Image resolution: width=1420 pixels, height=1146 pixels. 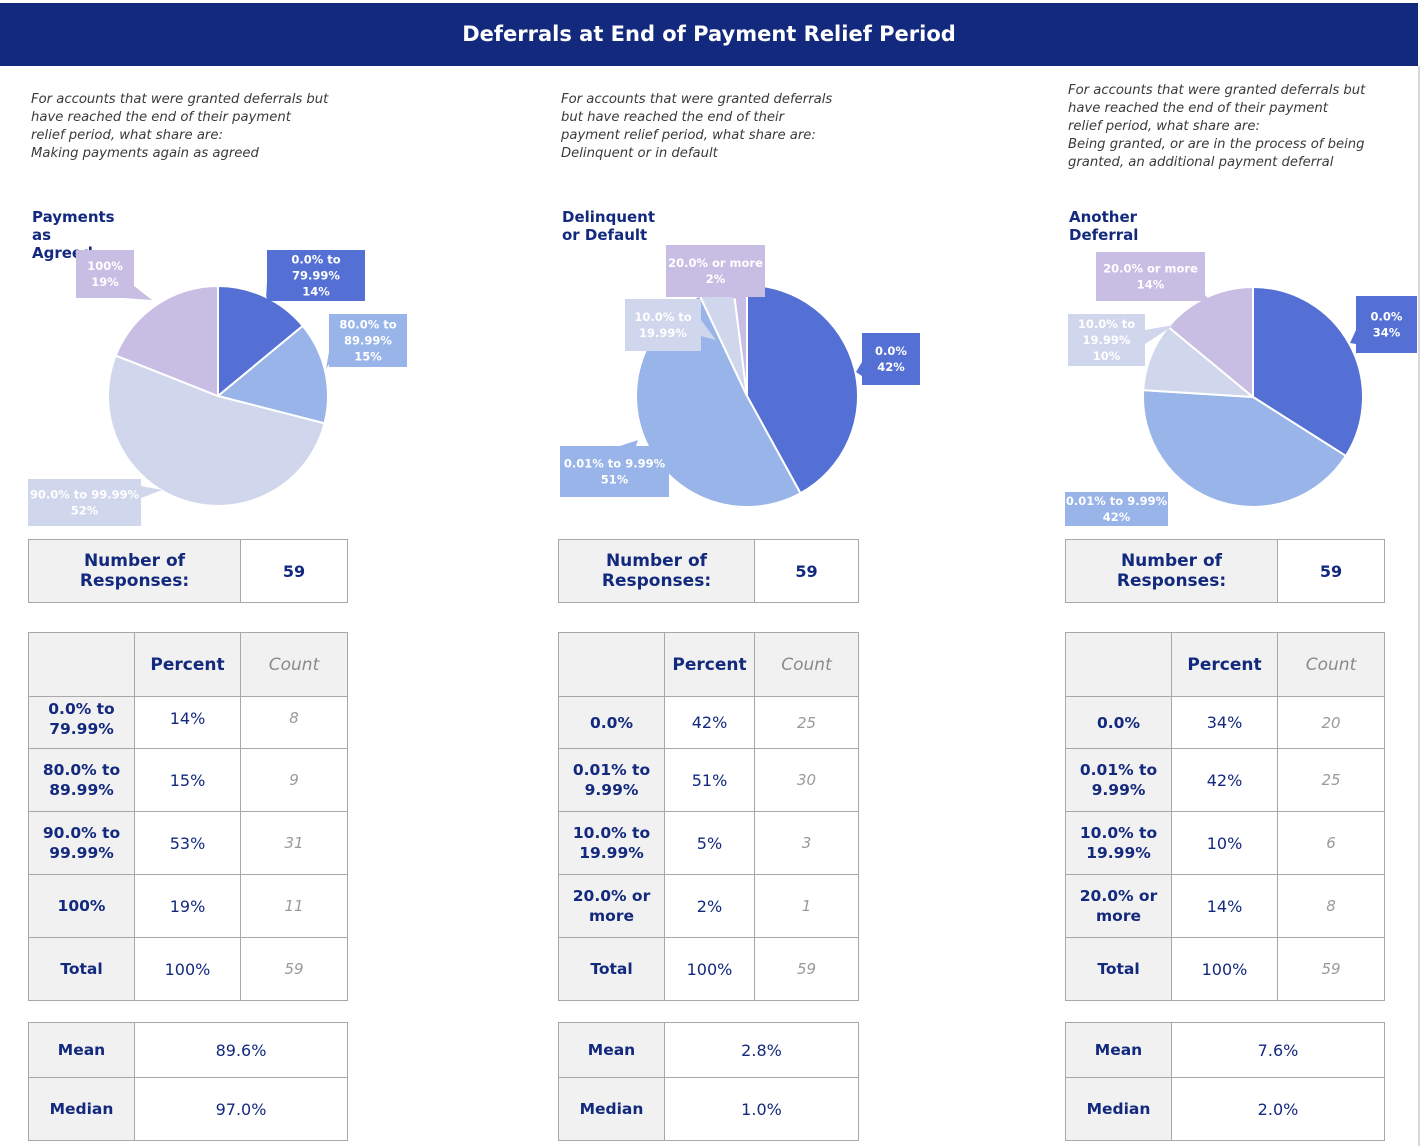 What do you see at coordinates (1419, 606) in the screenshot?
I see `page-border` at bounding box center [1419, 606].